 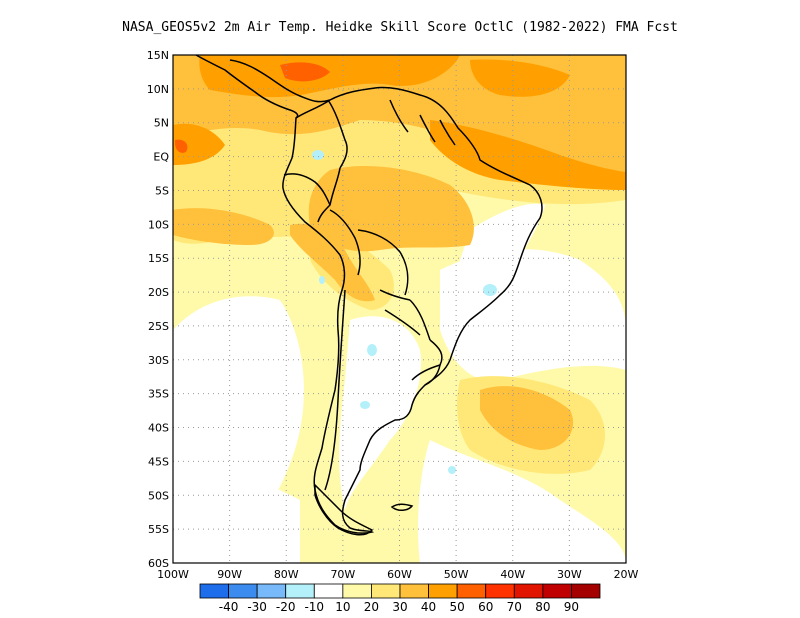 I want to click on shade-orange-south-atlantic, so click(x=527, y=418).